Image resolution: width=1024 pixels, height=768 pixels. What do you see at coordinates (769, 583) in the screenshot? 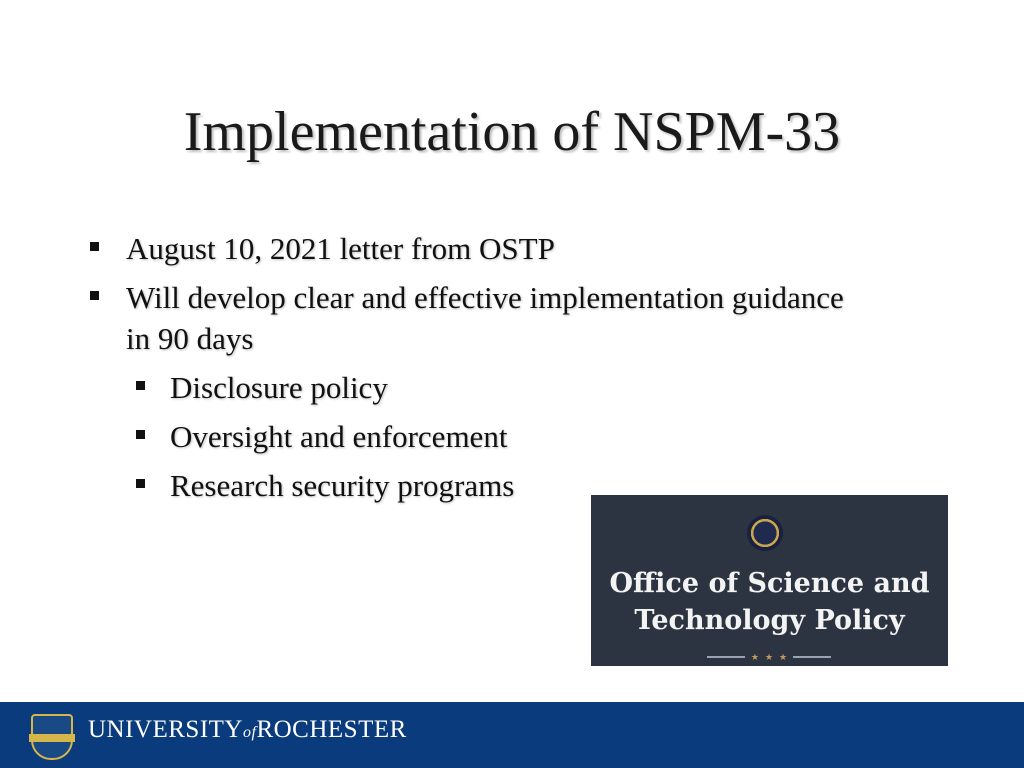
I see `ostp-line-1: Office of Science and` at bounding box center [769, 583].